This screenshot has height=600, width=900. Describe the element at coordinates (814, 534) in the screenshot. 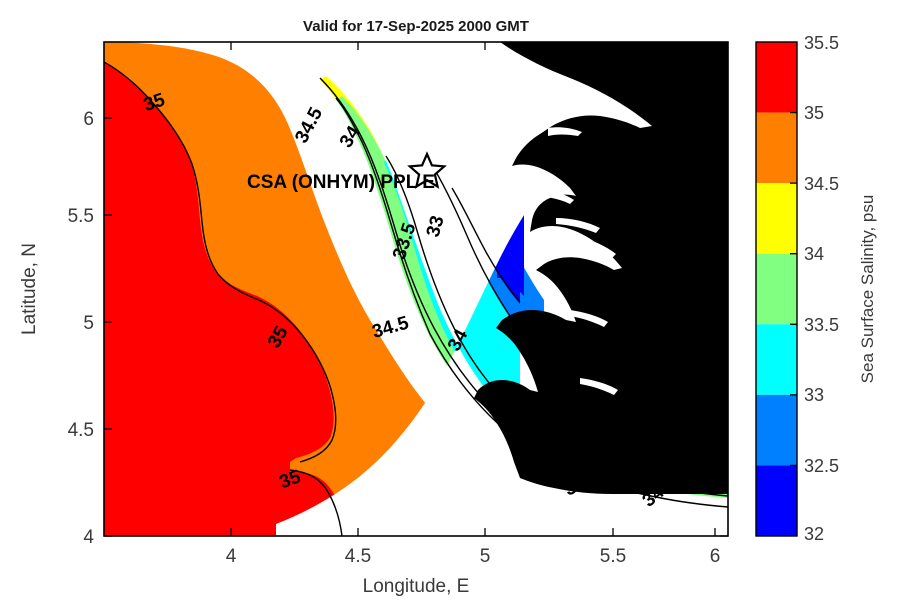

I see `colorbar-tick-label: 32` at that location.